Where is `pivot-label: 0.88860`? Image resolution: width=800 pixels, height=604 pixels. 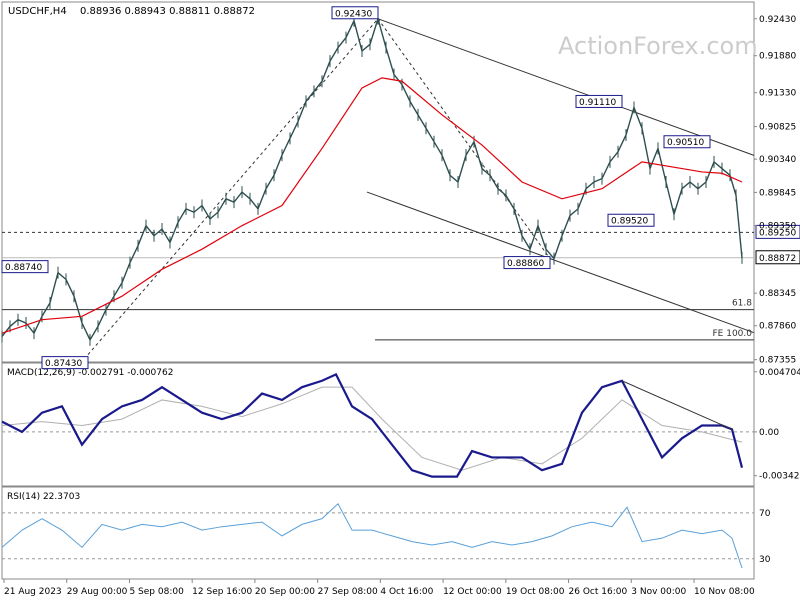 pivot-label: 0.88860 is located at coordinates (525, 264).